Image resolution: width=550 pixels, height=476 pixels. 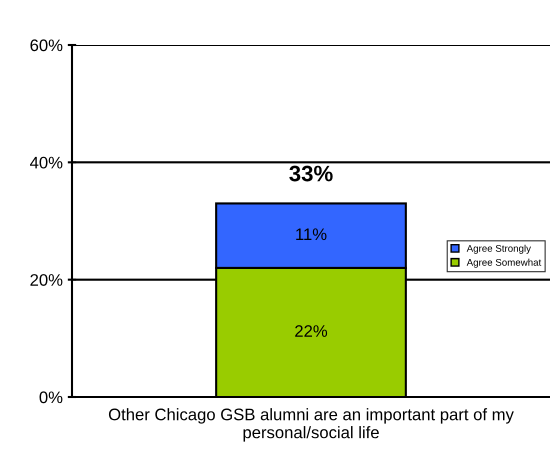 What do you see at coordinates (498, 249) in the screenshot?
I see `legend-label: Agree Strongly` at bounding box center [498, 249].